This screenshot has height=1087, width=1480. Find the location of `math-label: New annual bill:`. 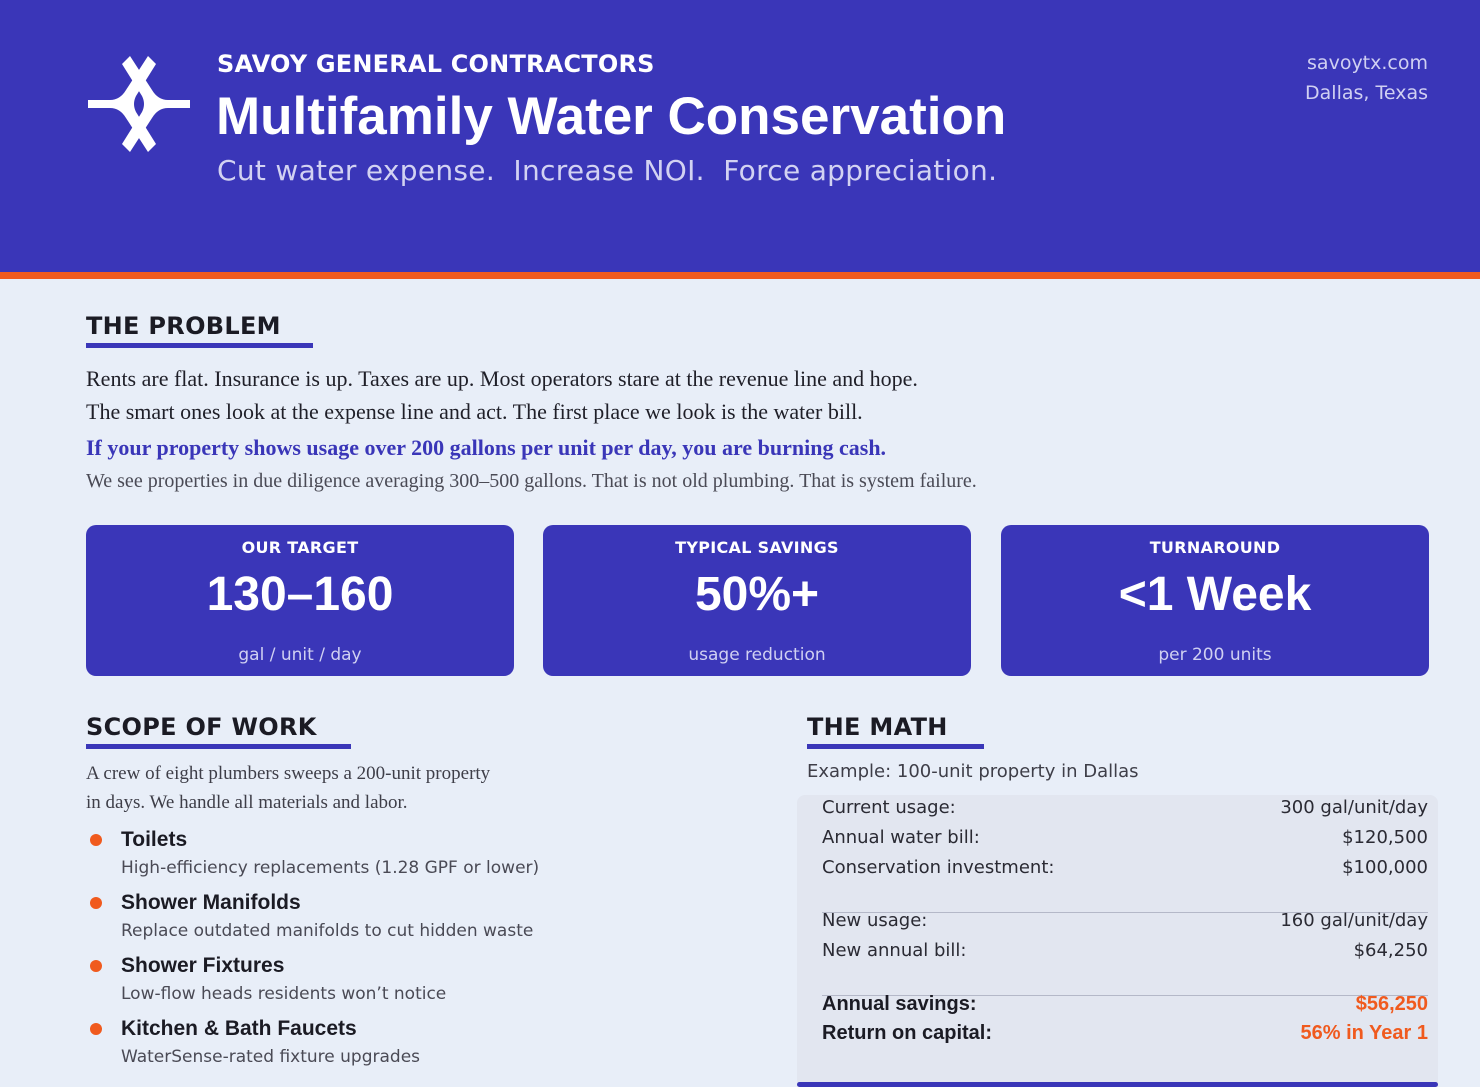

math-label: New annual bill: is located at coordinates (894, 950).